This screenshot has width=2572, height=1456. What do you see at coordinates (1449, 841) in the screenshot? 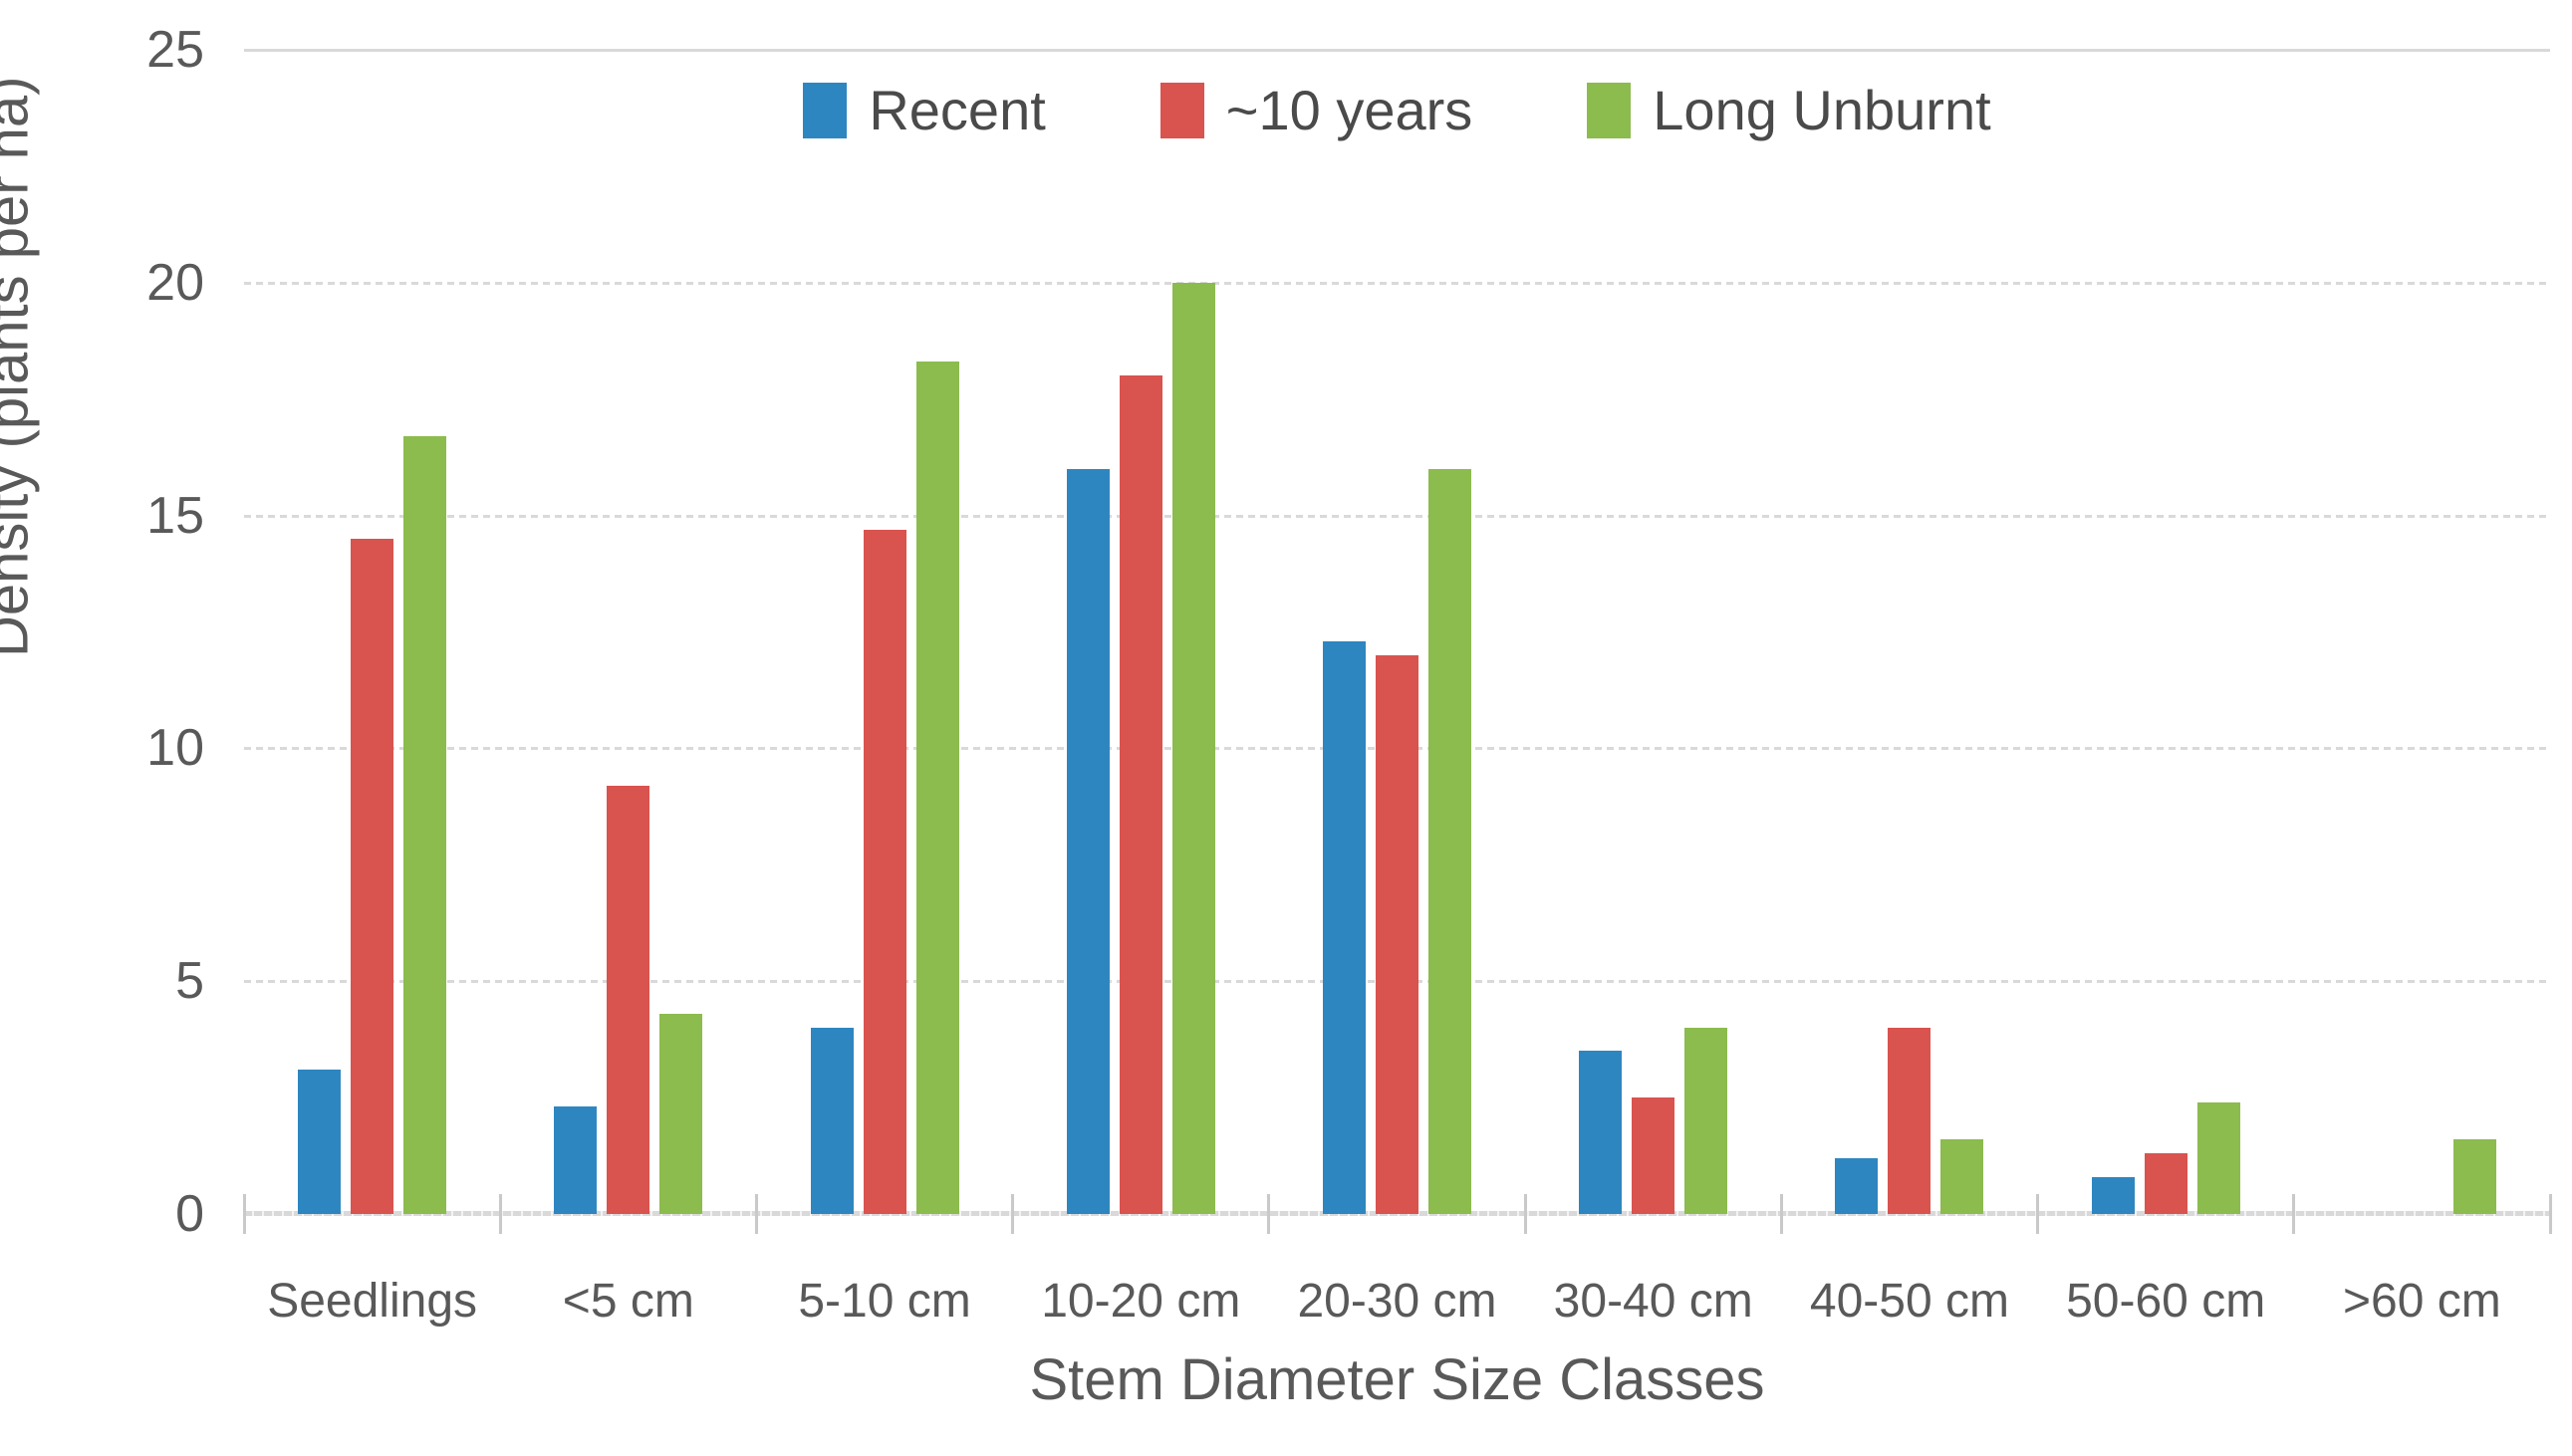
I see `bar-long-unburnt-20-30-cm` at bounding box center [1449, 841].